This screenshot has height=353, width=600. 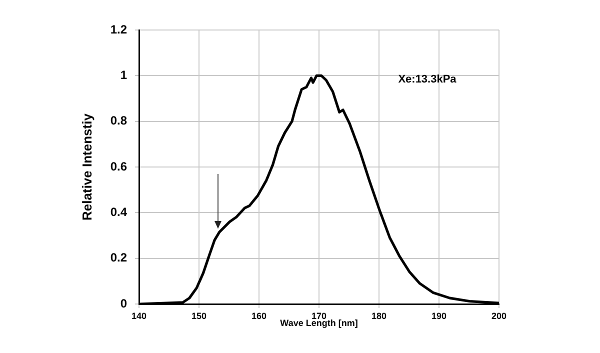 I want to click on x-tick-label: 170, so click(x=319, y=315).